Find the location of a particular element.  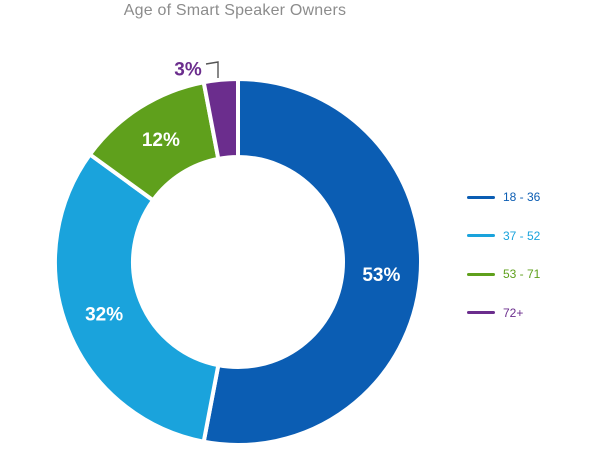

legend-label: 72+ is located at coordinates (513, 312).